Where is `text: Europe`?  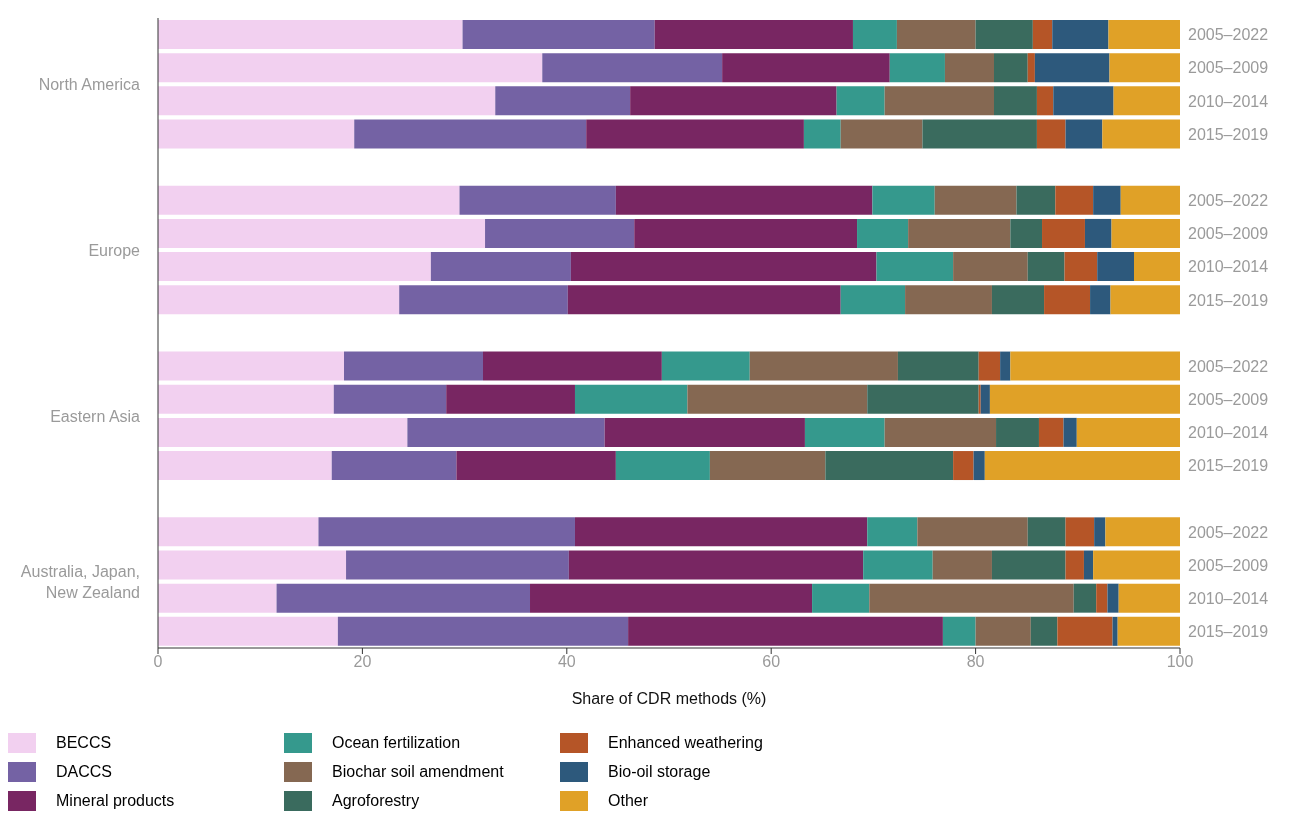 text: Europe is located at coordinates (113, 250).